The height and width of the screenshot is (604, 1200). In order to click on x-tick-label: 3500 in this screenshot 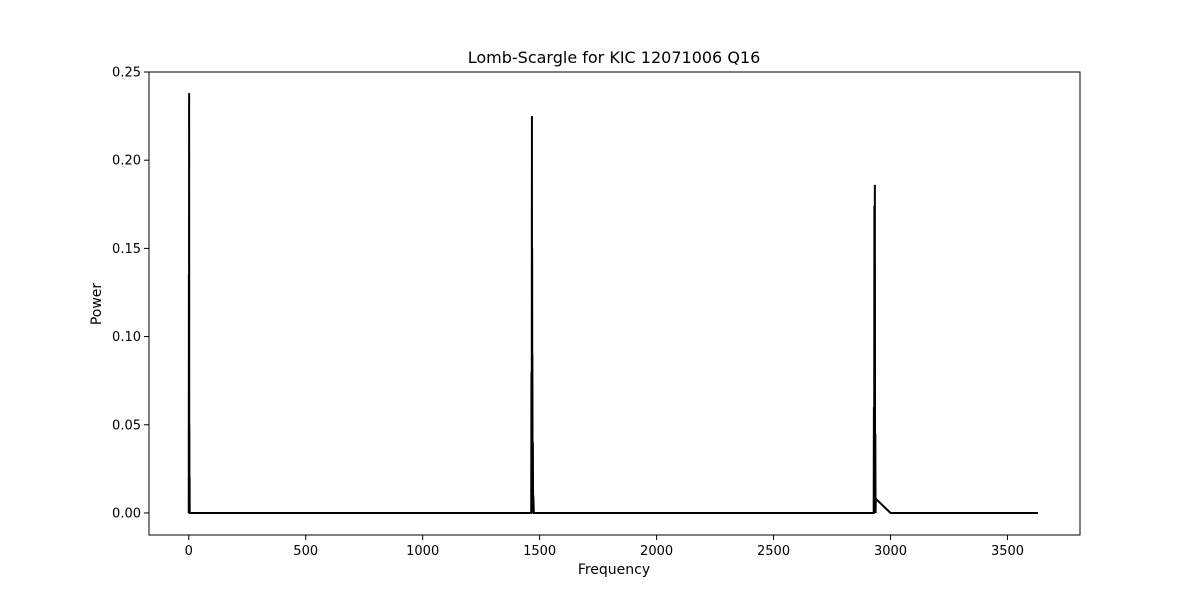, I will do `click(1007, 551)`.